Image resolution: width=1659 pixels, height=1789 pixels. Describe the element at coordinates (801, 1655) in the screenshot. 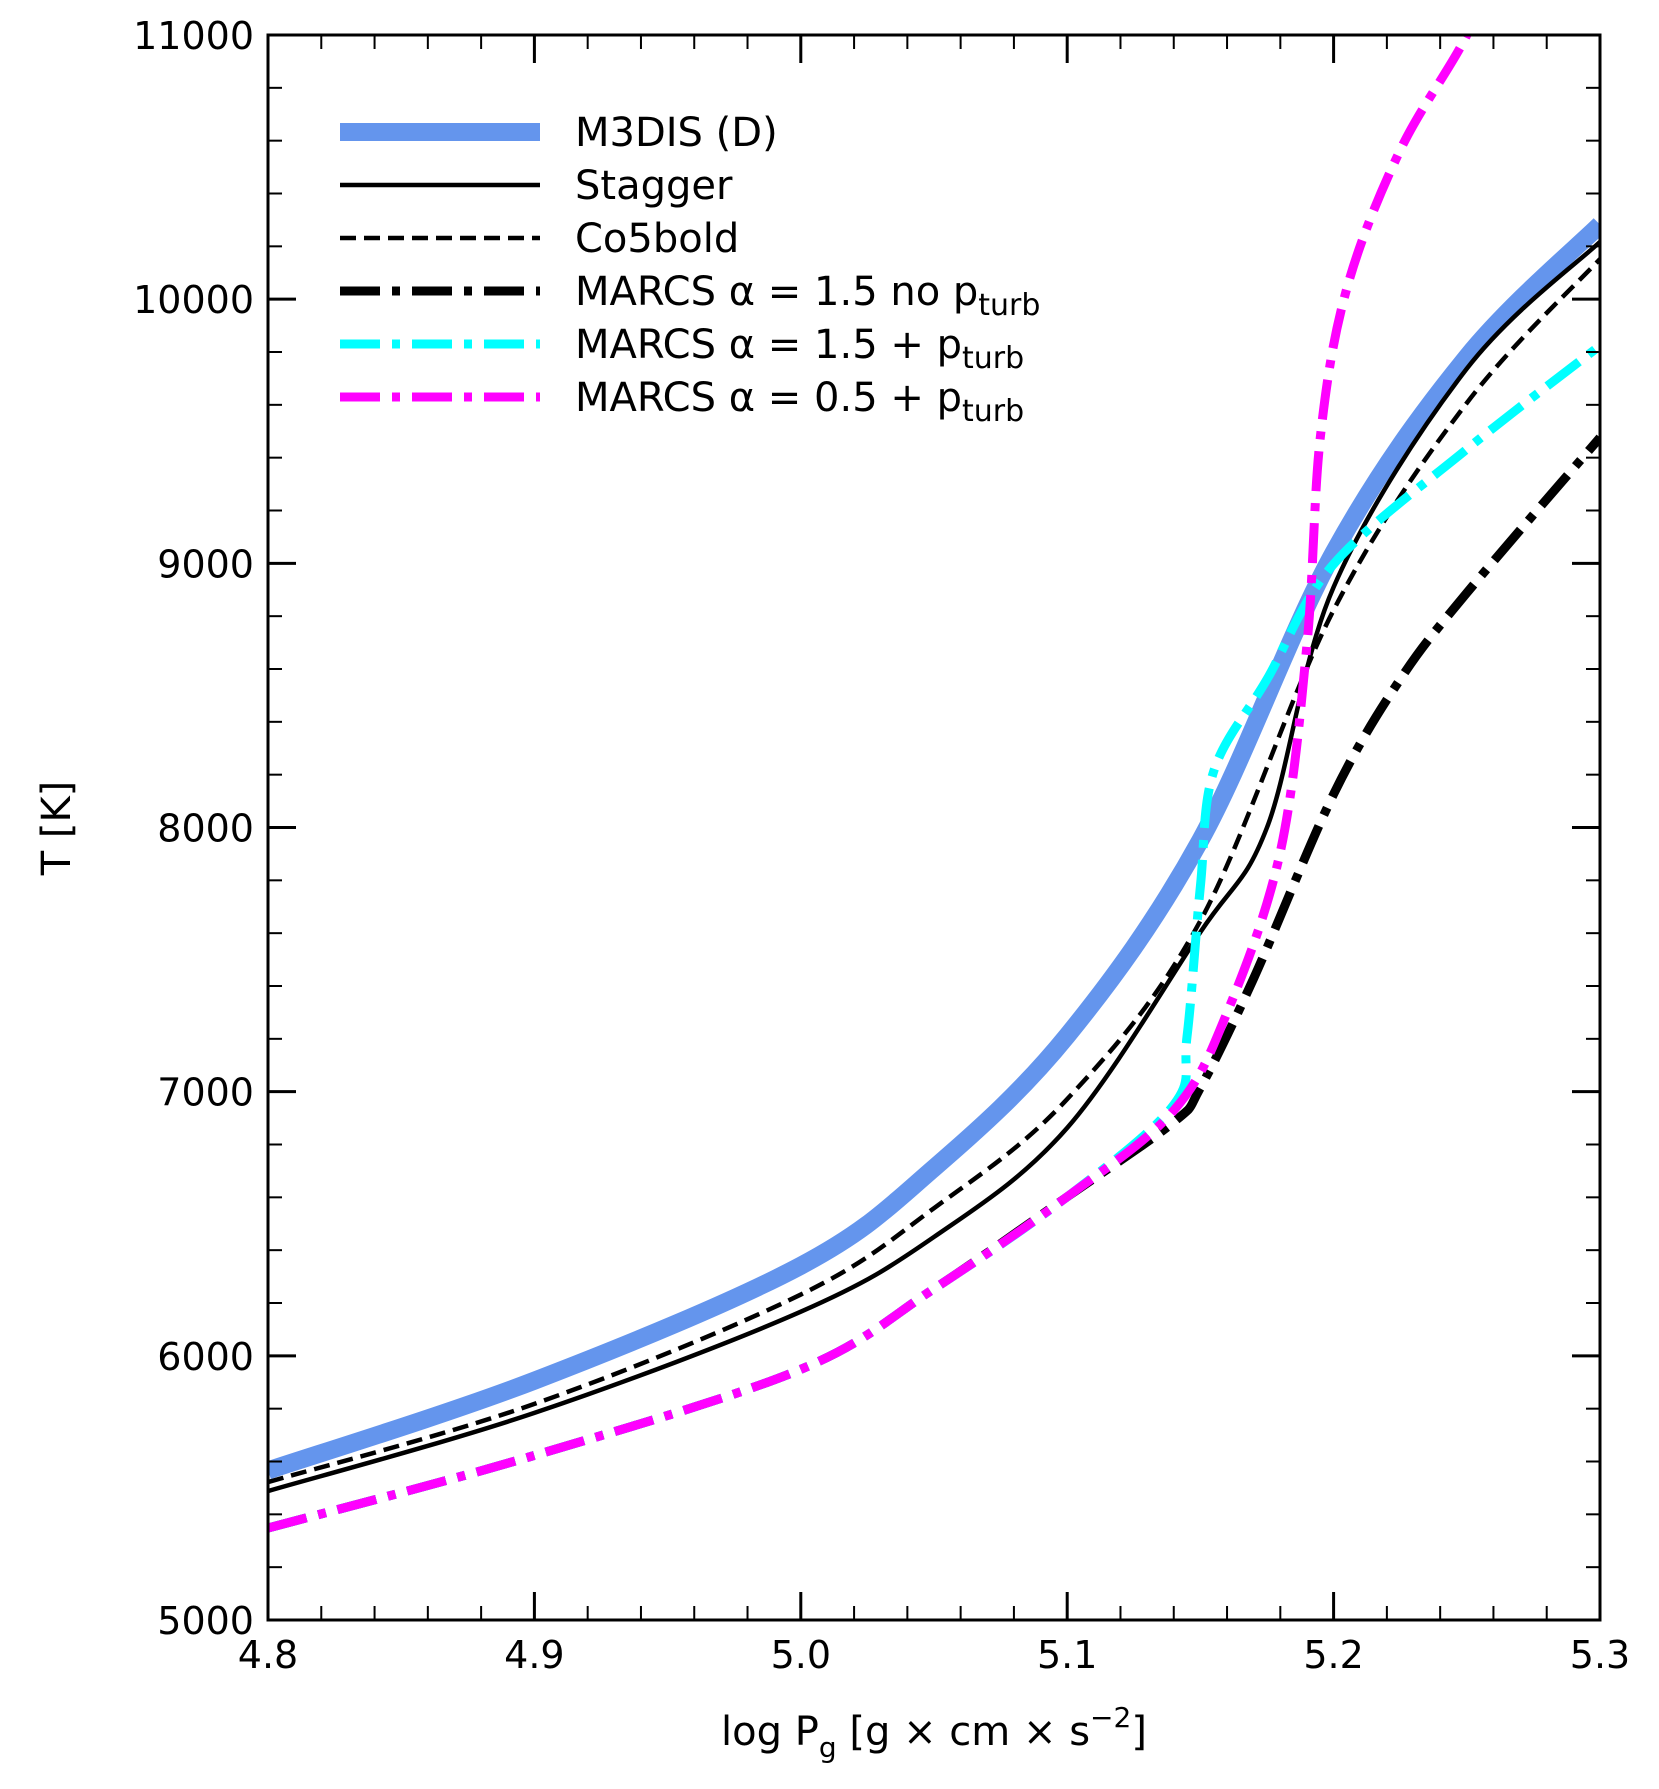

I see `x-tick-label: 5.0` at that location.